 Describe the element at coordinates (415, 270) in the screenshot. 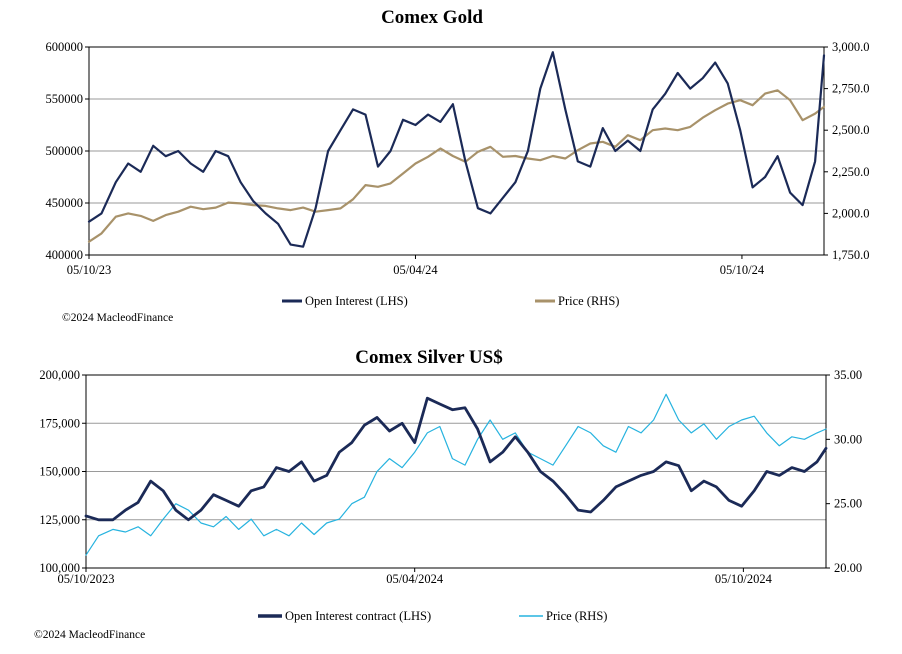

I see `gold-x-tick-label: 05/04/24` at that location.